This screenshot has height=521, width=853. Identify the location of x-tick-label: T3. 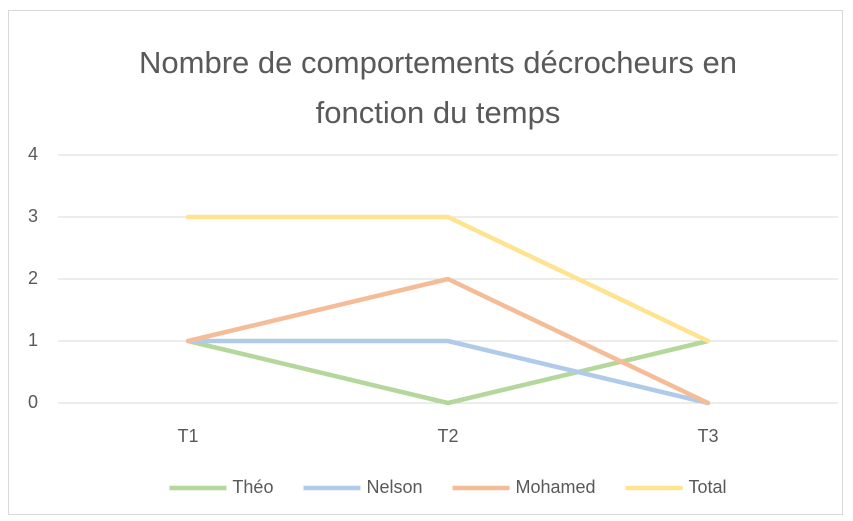
(707, 436).